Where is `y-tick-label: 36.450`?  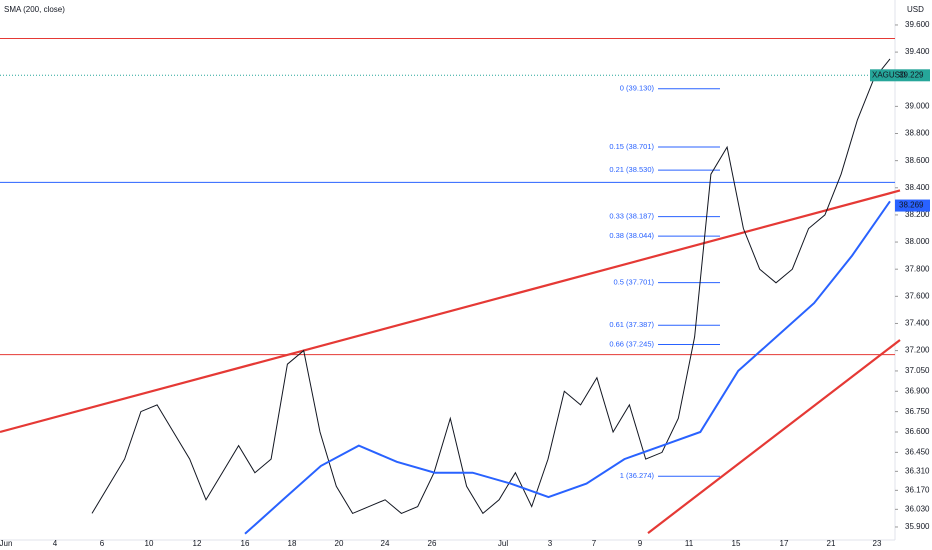 y-tick-label: 36.450 is located at coordinates (917, 451).